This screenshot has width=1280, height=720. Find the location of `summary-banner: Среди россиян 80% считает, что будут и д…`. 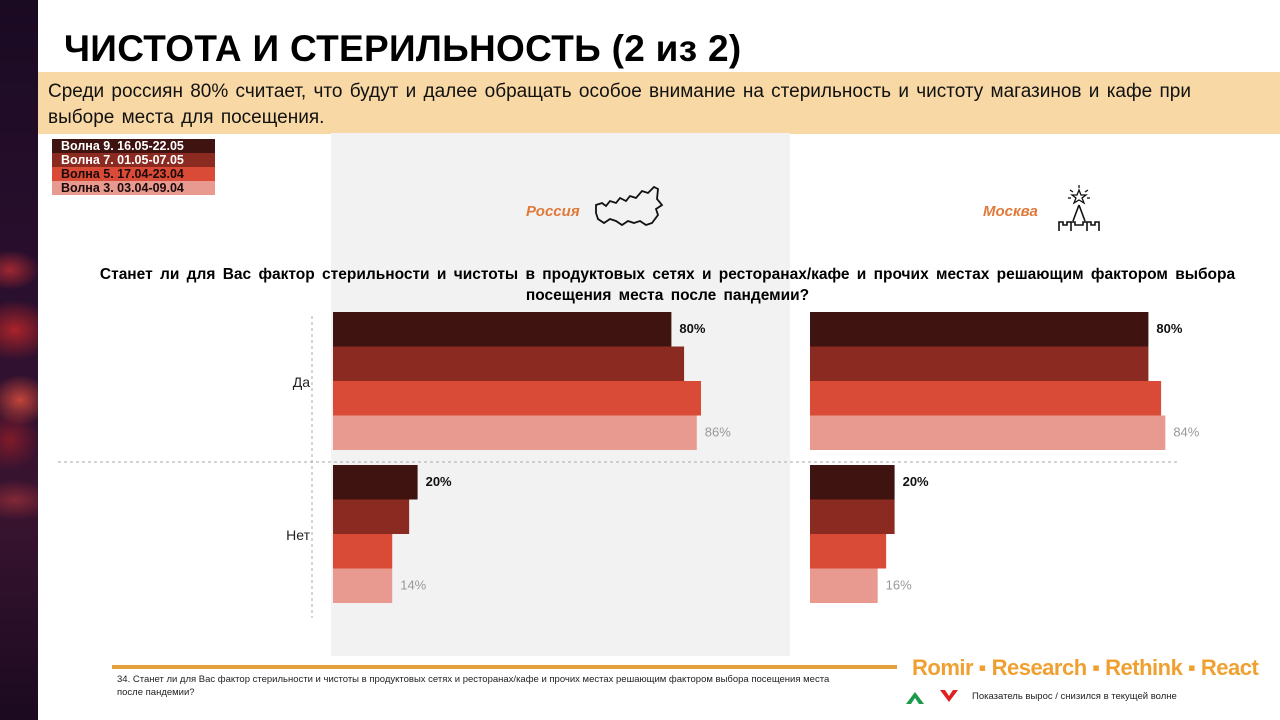

summary-banner: Среди россиян 80% считает, что будут и д… is located at coordinates (659, 103).